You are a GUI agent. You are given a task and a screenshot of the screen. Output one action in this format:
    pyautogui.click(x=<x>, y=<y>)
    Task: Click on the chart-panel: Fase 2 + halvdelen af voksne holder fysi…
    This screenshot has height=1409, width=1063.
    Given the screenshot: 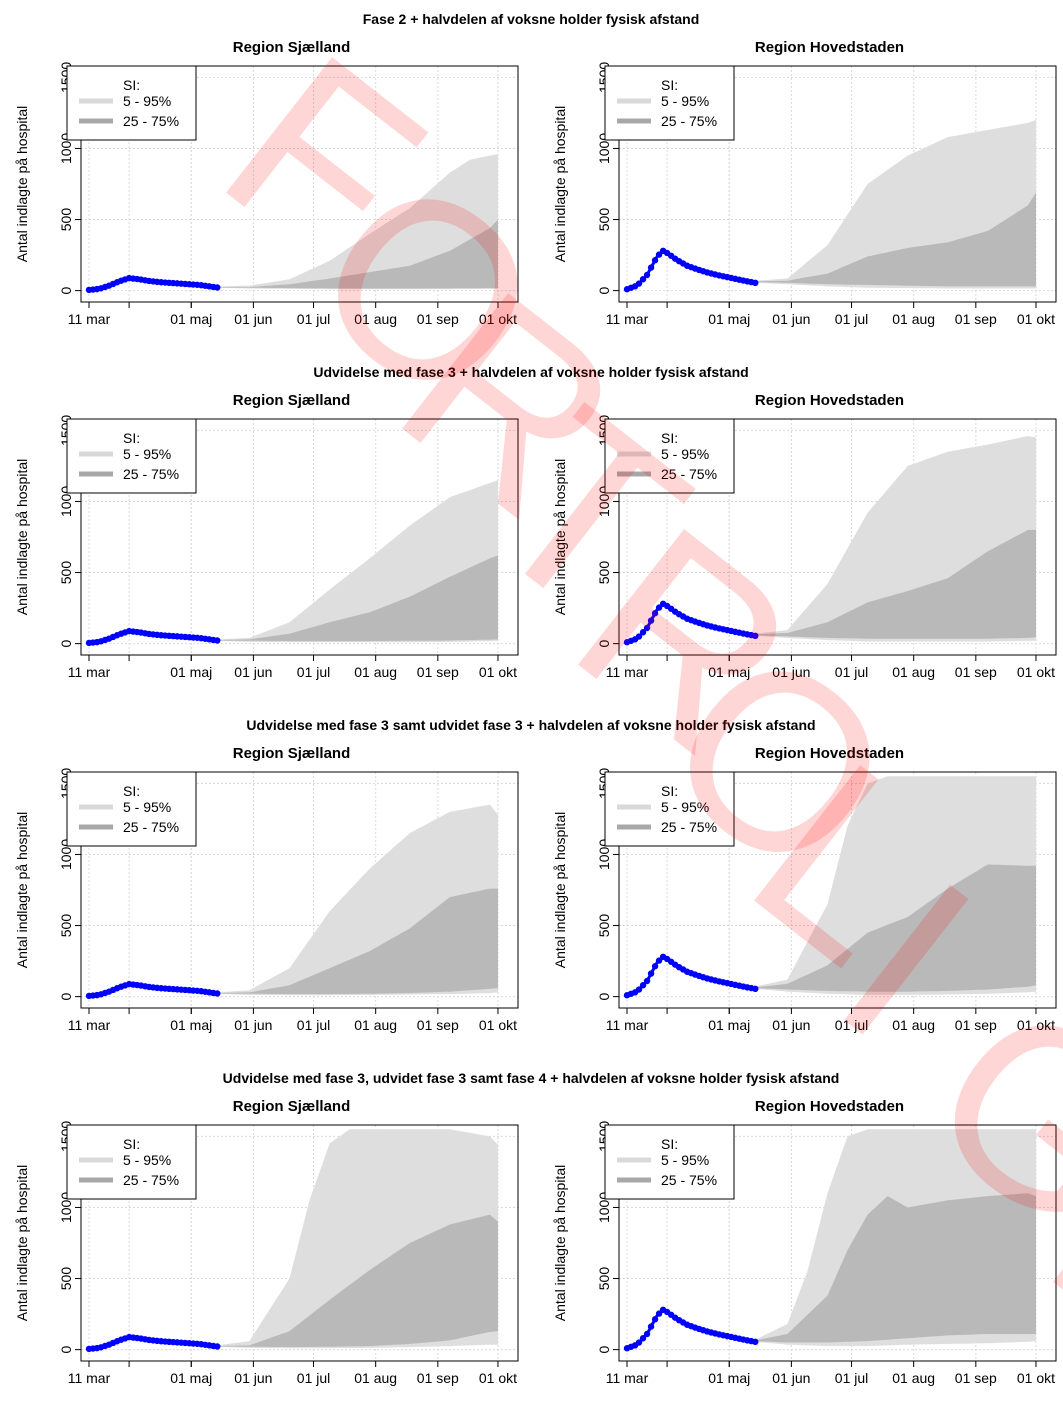 What is the action you would take?
    pyautogui.click(x=356, y=169)
    